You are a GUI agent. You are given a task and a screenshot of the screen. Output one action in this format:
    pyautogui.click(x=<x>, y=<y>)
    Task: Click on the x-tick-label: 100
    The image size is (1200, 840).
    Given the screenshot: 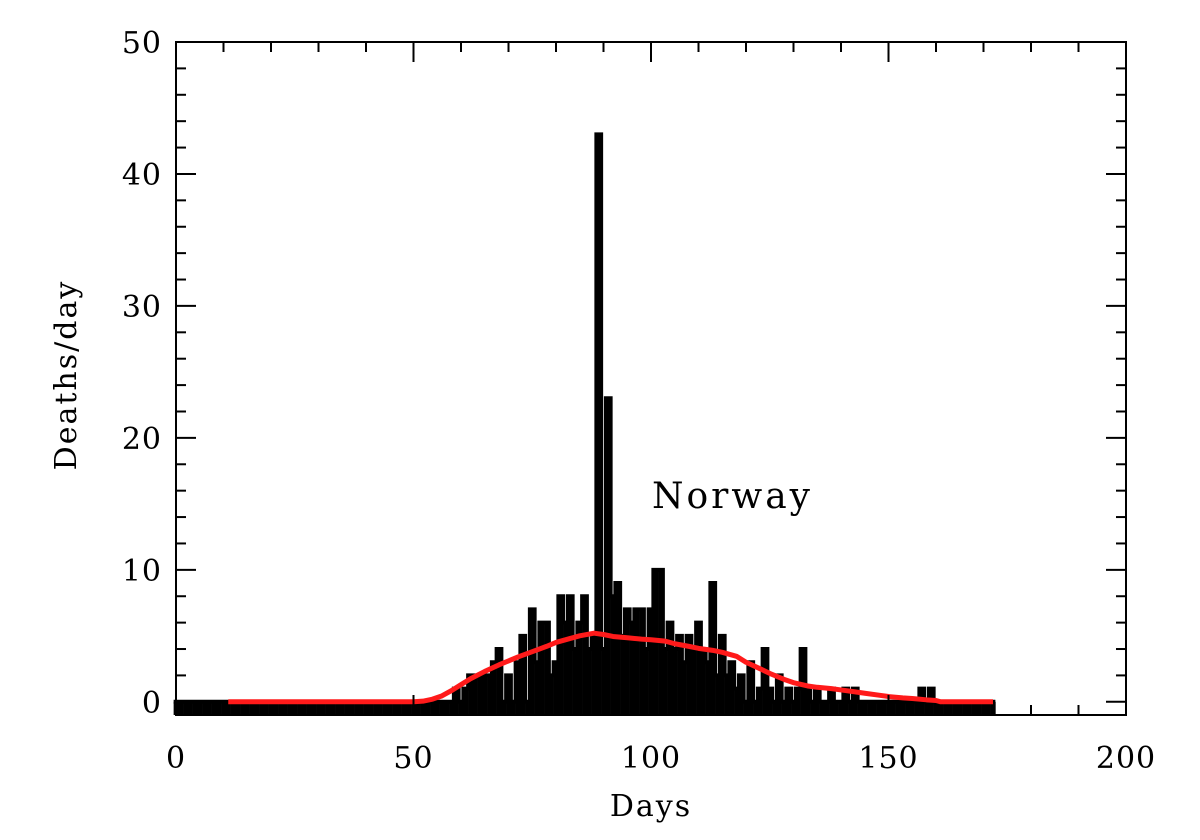 What is the action you would take?
    pyautogui.click(x=651, y=758)
    